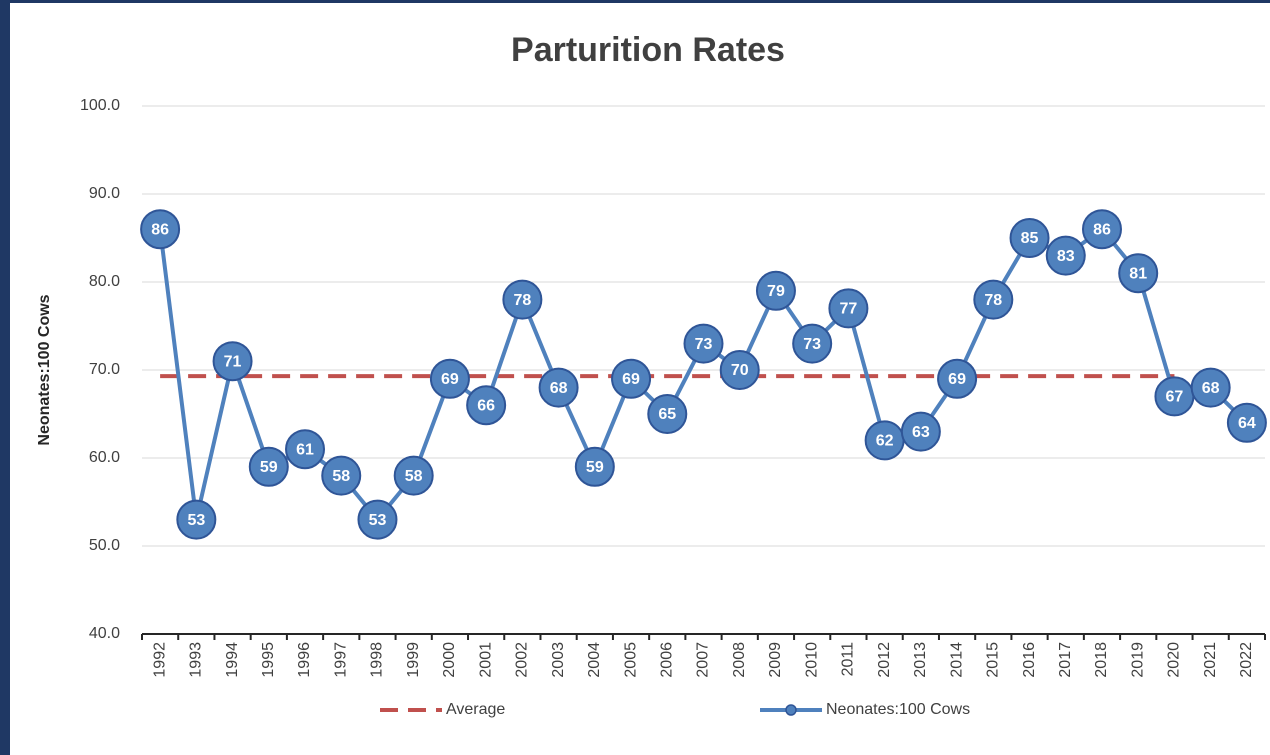 The width and height of the screenshot is (1270, 755). Describe the element at coordinates (104, 369) in the screenshot. I see `y-tick-label: 70.0` at that location.